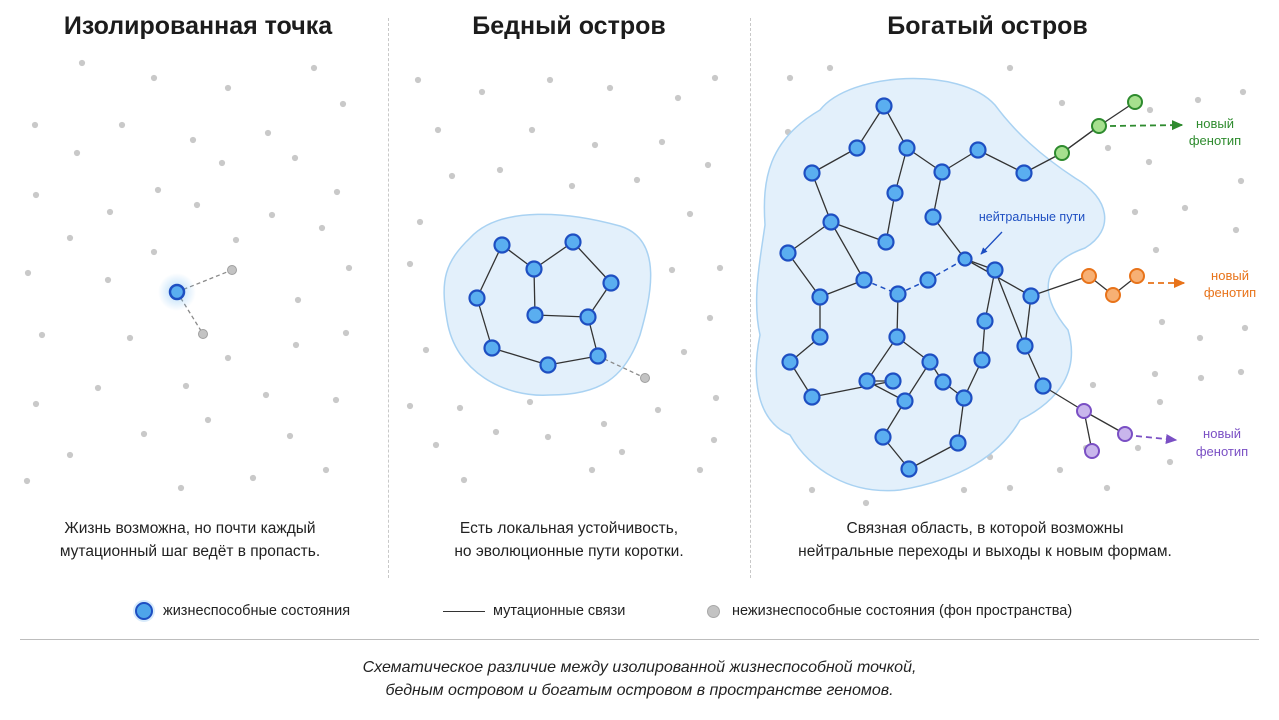 Image resolution: width=1279 pixels, height=720 pixels. What do you see at coordinates (1099, 126) in the screenshot?
I see `green-phenotype-node` at bounding box center [1099, 126].